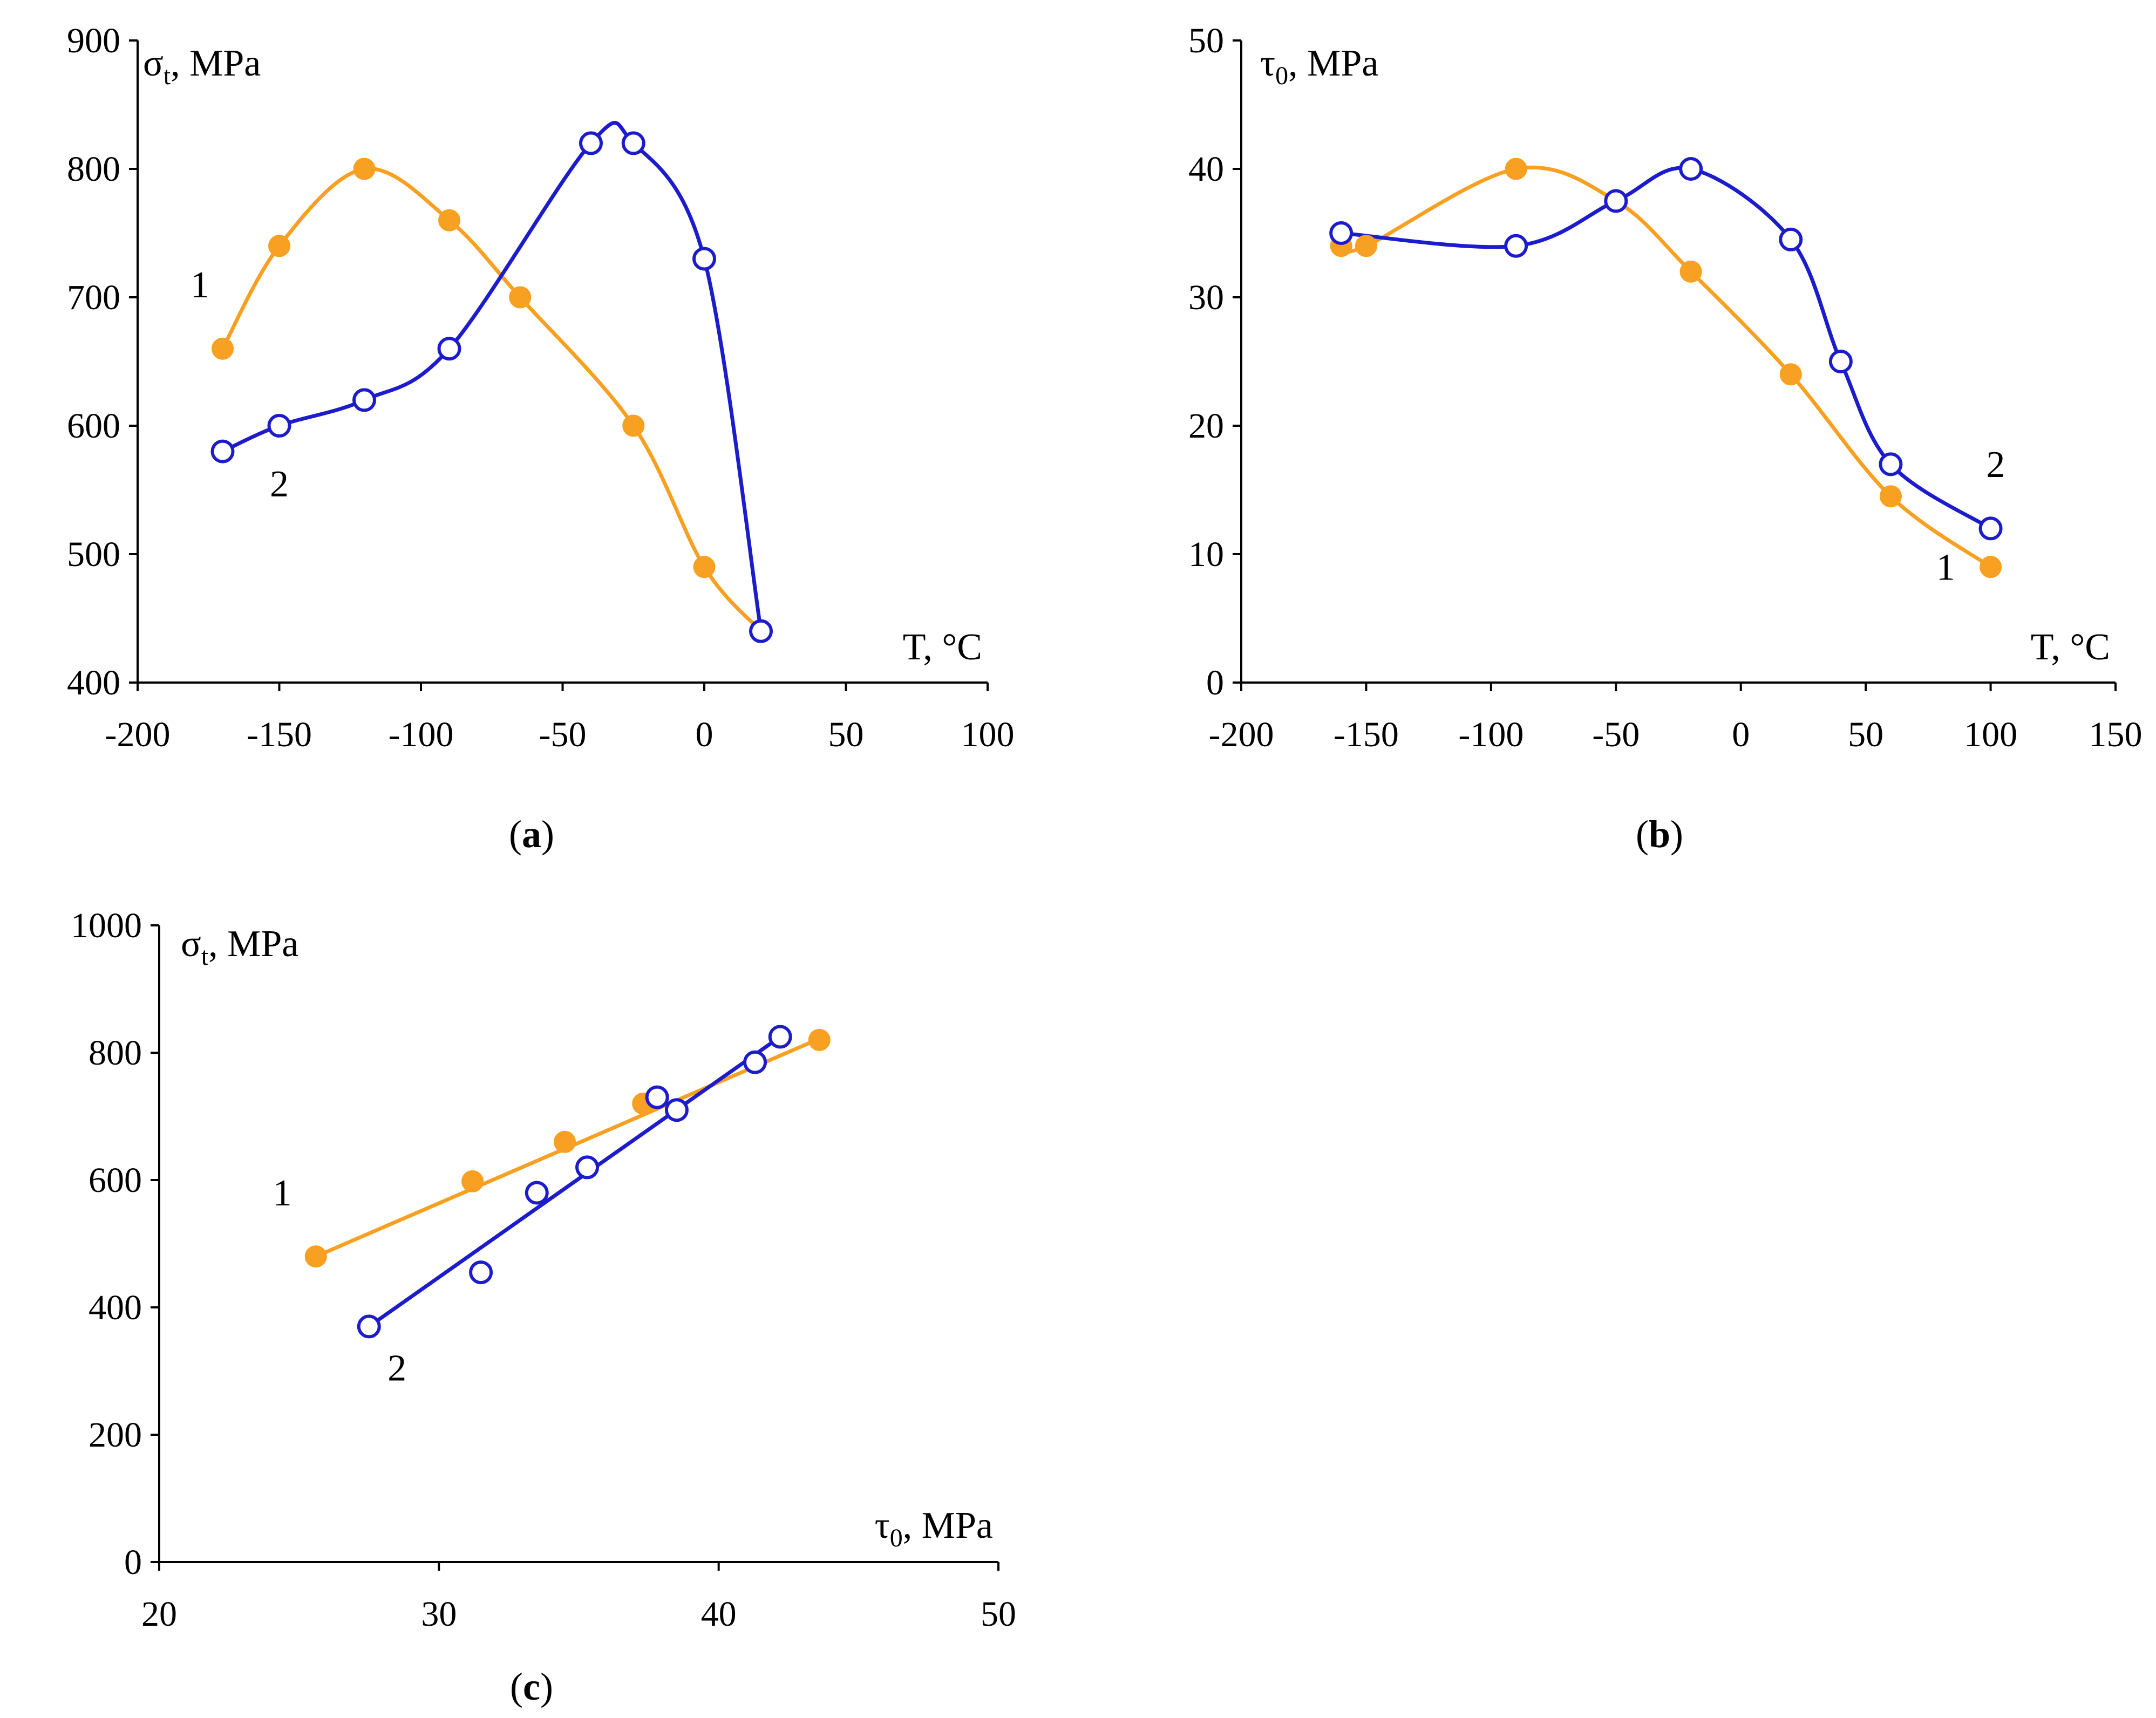 The height and width of the screenshot is (1718, 2156). I want to click on y-tick-label: 900, so click(93, 40).